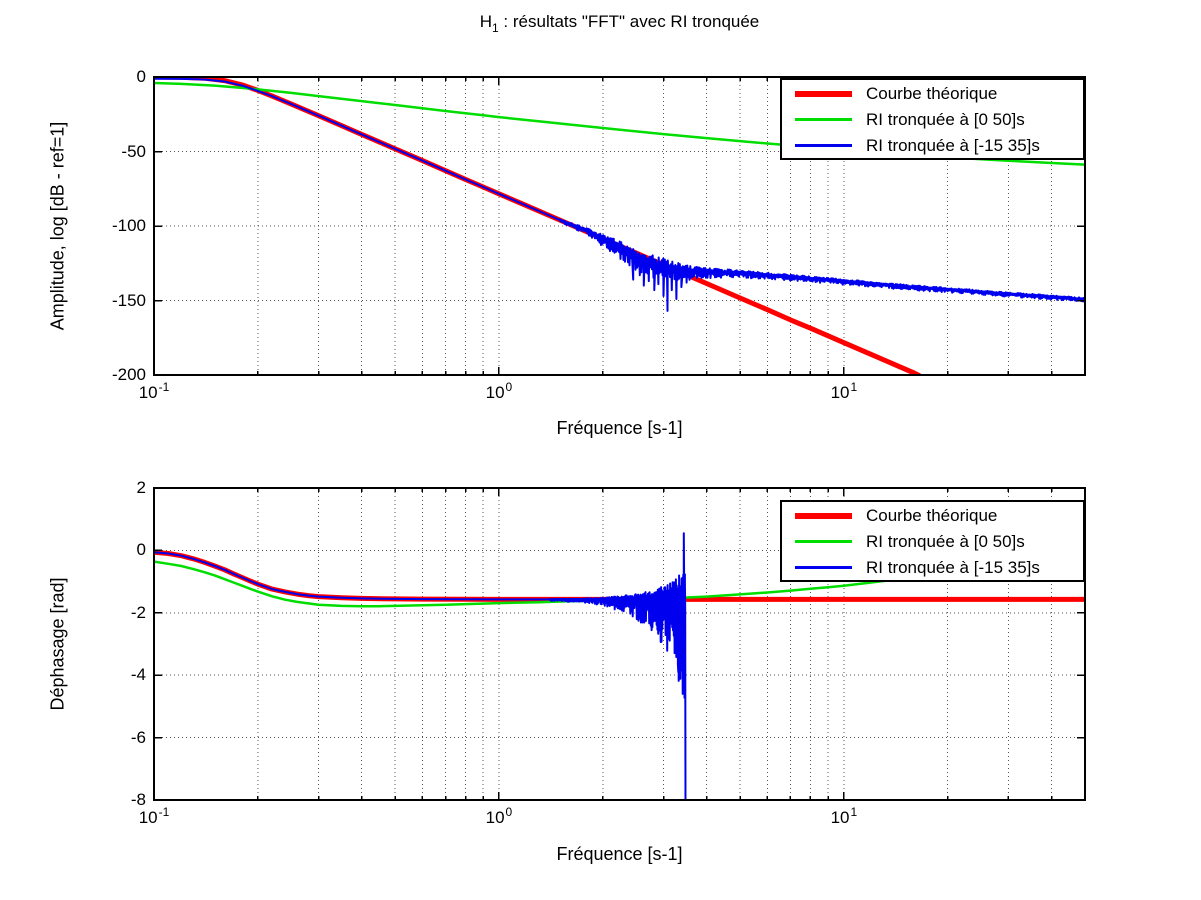  What do you see at coordinates (57, 644) in the screenshot?
I see `phase-y-axis-label: Déphasage [rad]` at bounding box center [57, 644].